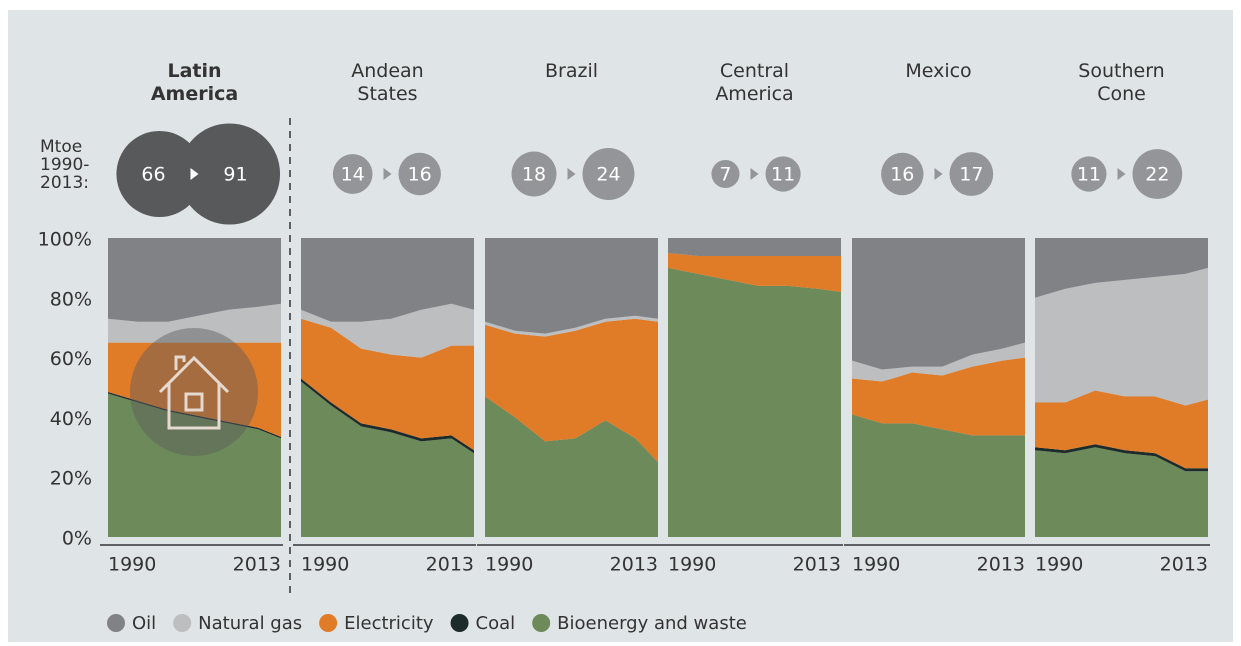  Describe the element at coordinates (71, 299) in the screenshot. I see `y-tick-label: 80%` at that location.